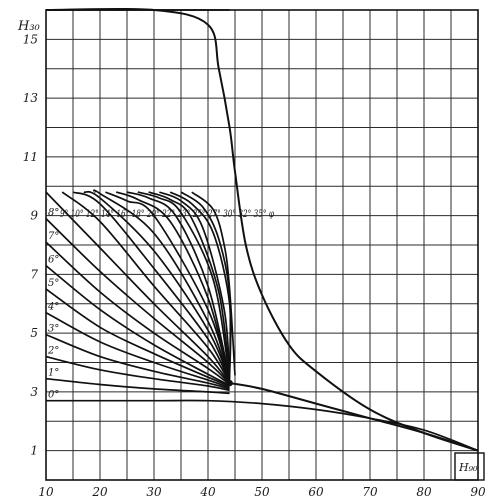  I want to click on corner-annotation: H₉₀, so click(468, 467).